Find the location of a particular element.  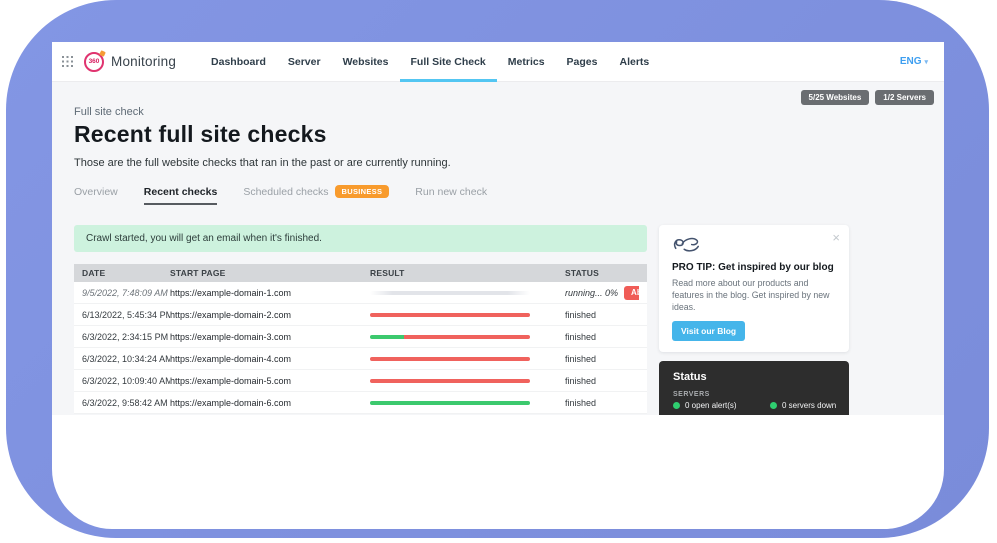

nav-item-label: Pages is located at coordinates (582, 61).